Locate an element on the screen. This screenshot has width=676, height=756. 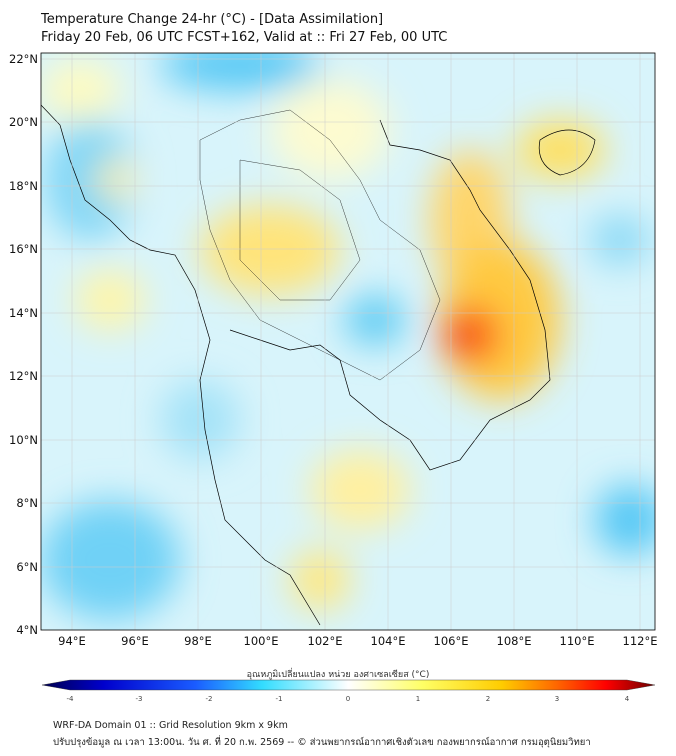
lon-label: 102°E is located at coordinates (325, 641).